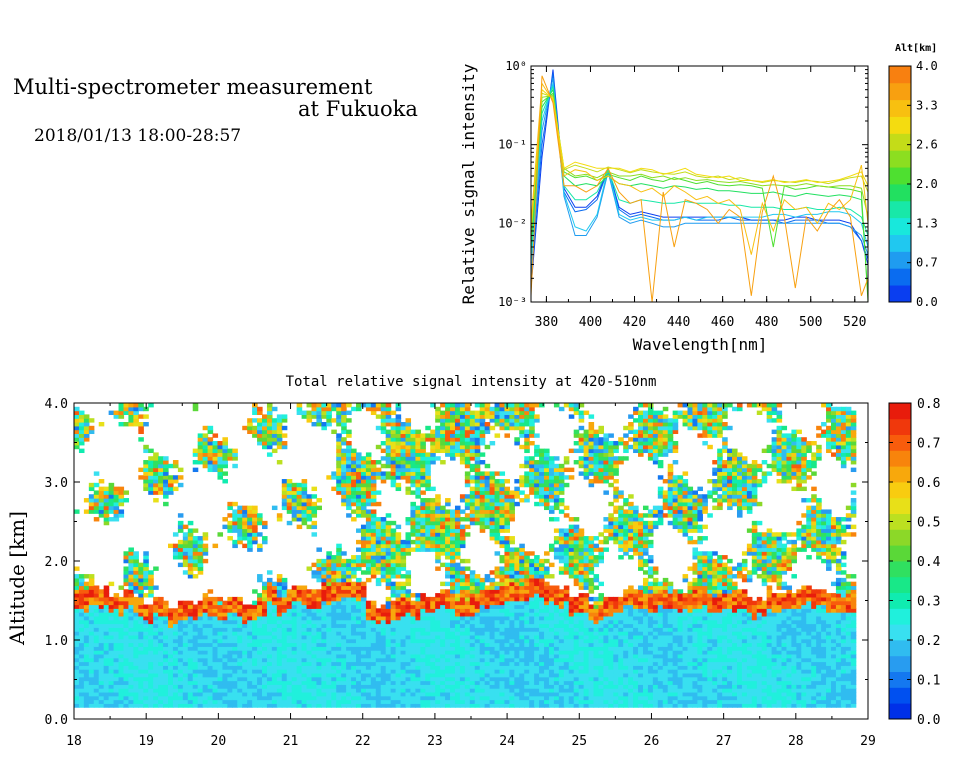 This screenshot has width=960, height=770. Describe the element at coordinates (927, 184) in the screenshot. I see `spectrum-colorbar-label-3: 2.0` at that location.